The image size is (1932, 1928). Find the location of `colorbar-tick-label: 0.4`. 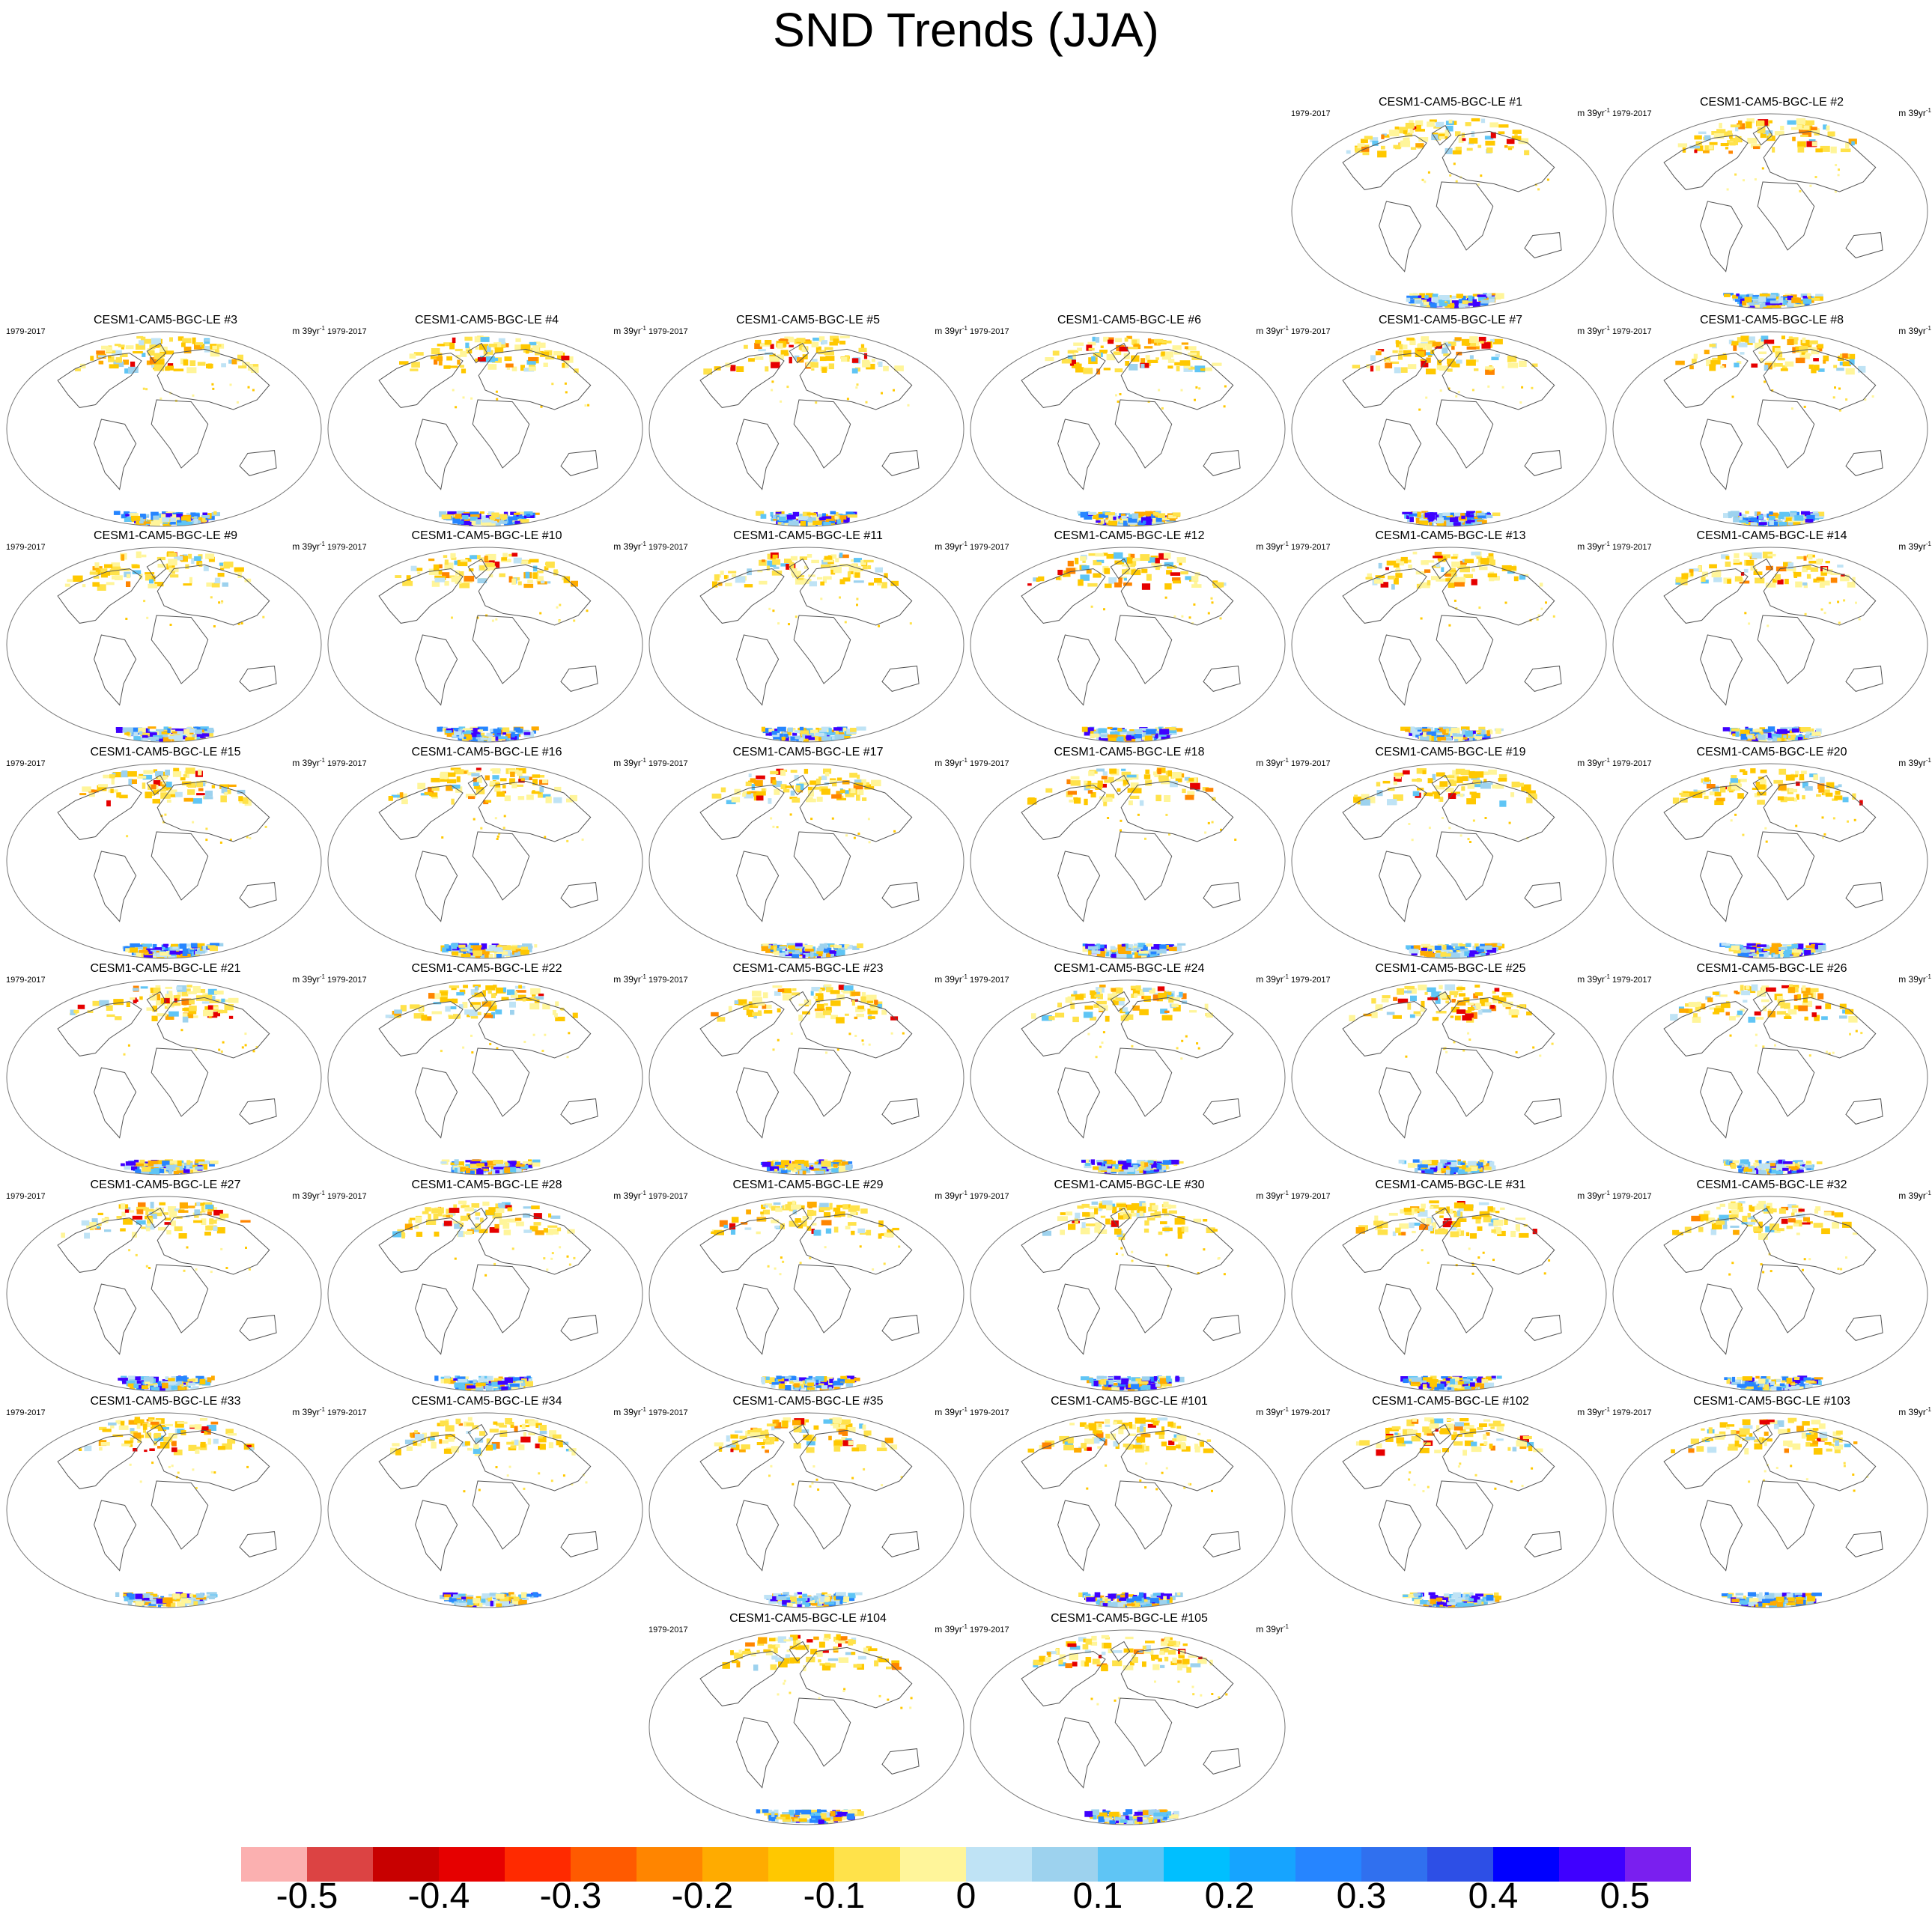

colorbar-tick-label: 0.4 is located at coordinates (1493, 1896).